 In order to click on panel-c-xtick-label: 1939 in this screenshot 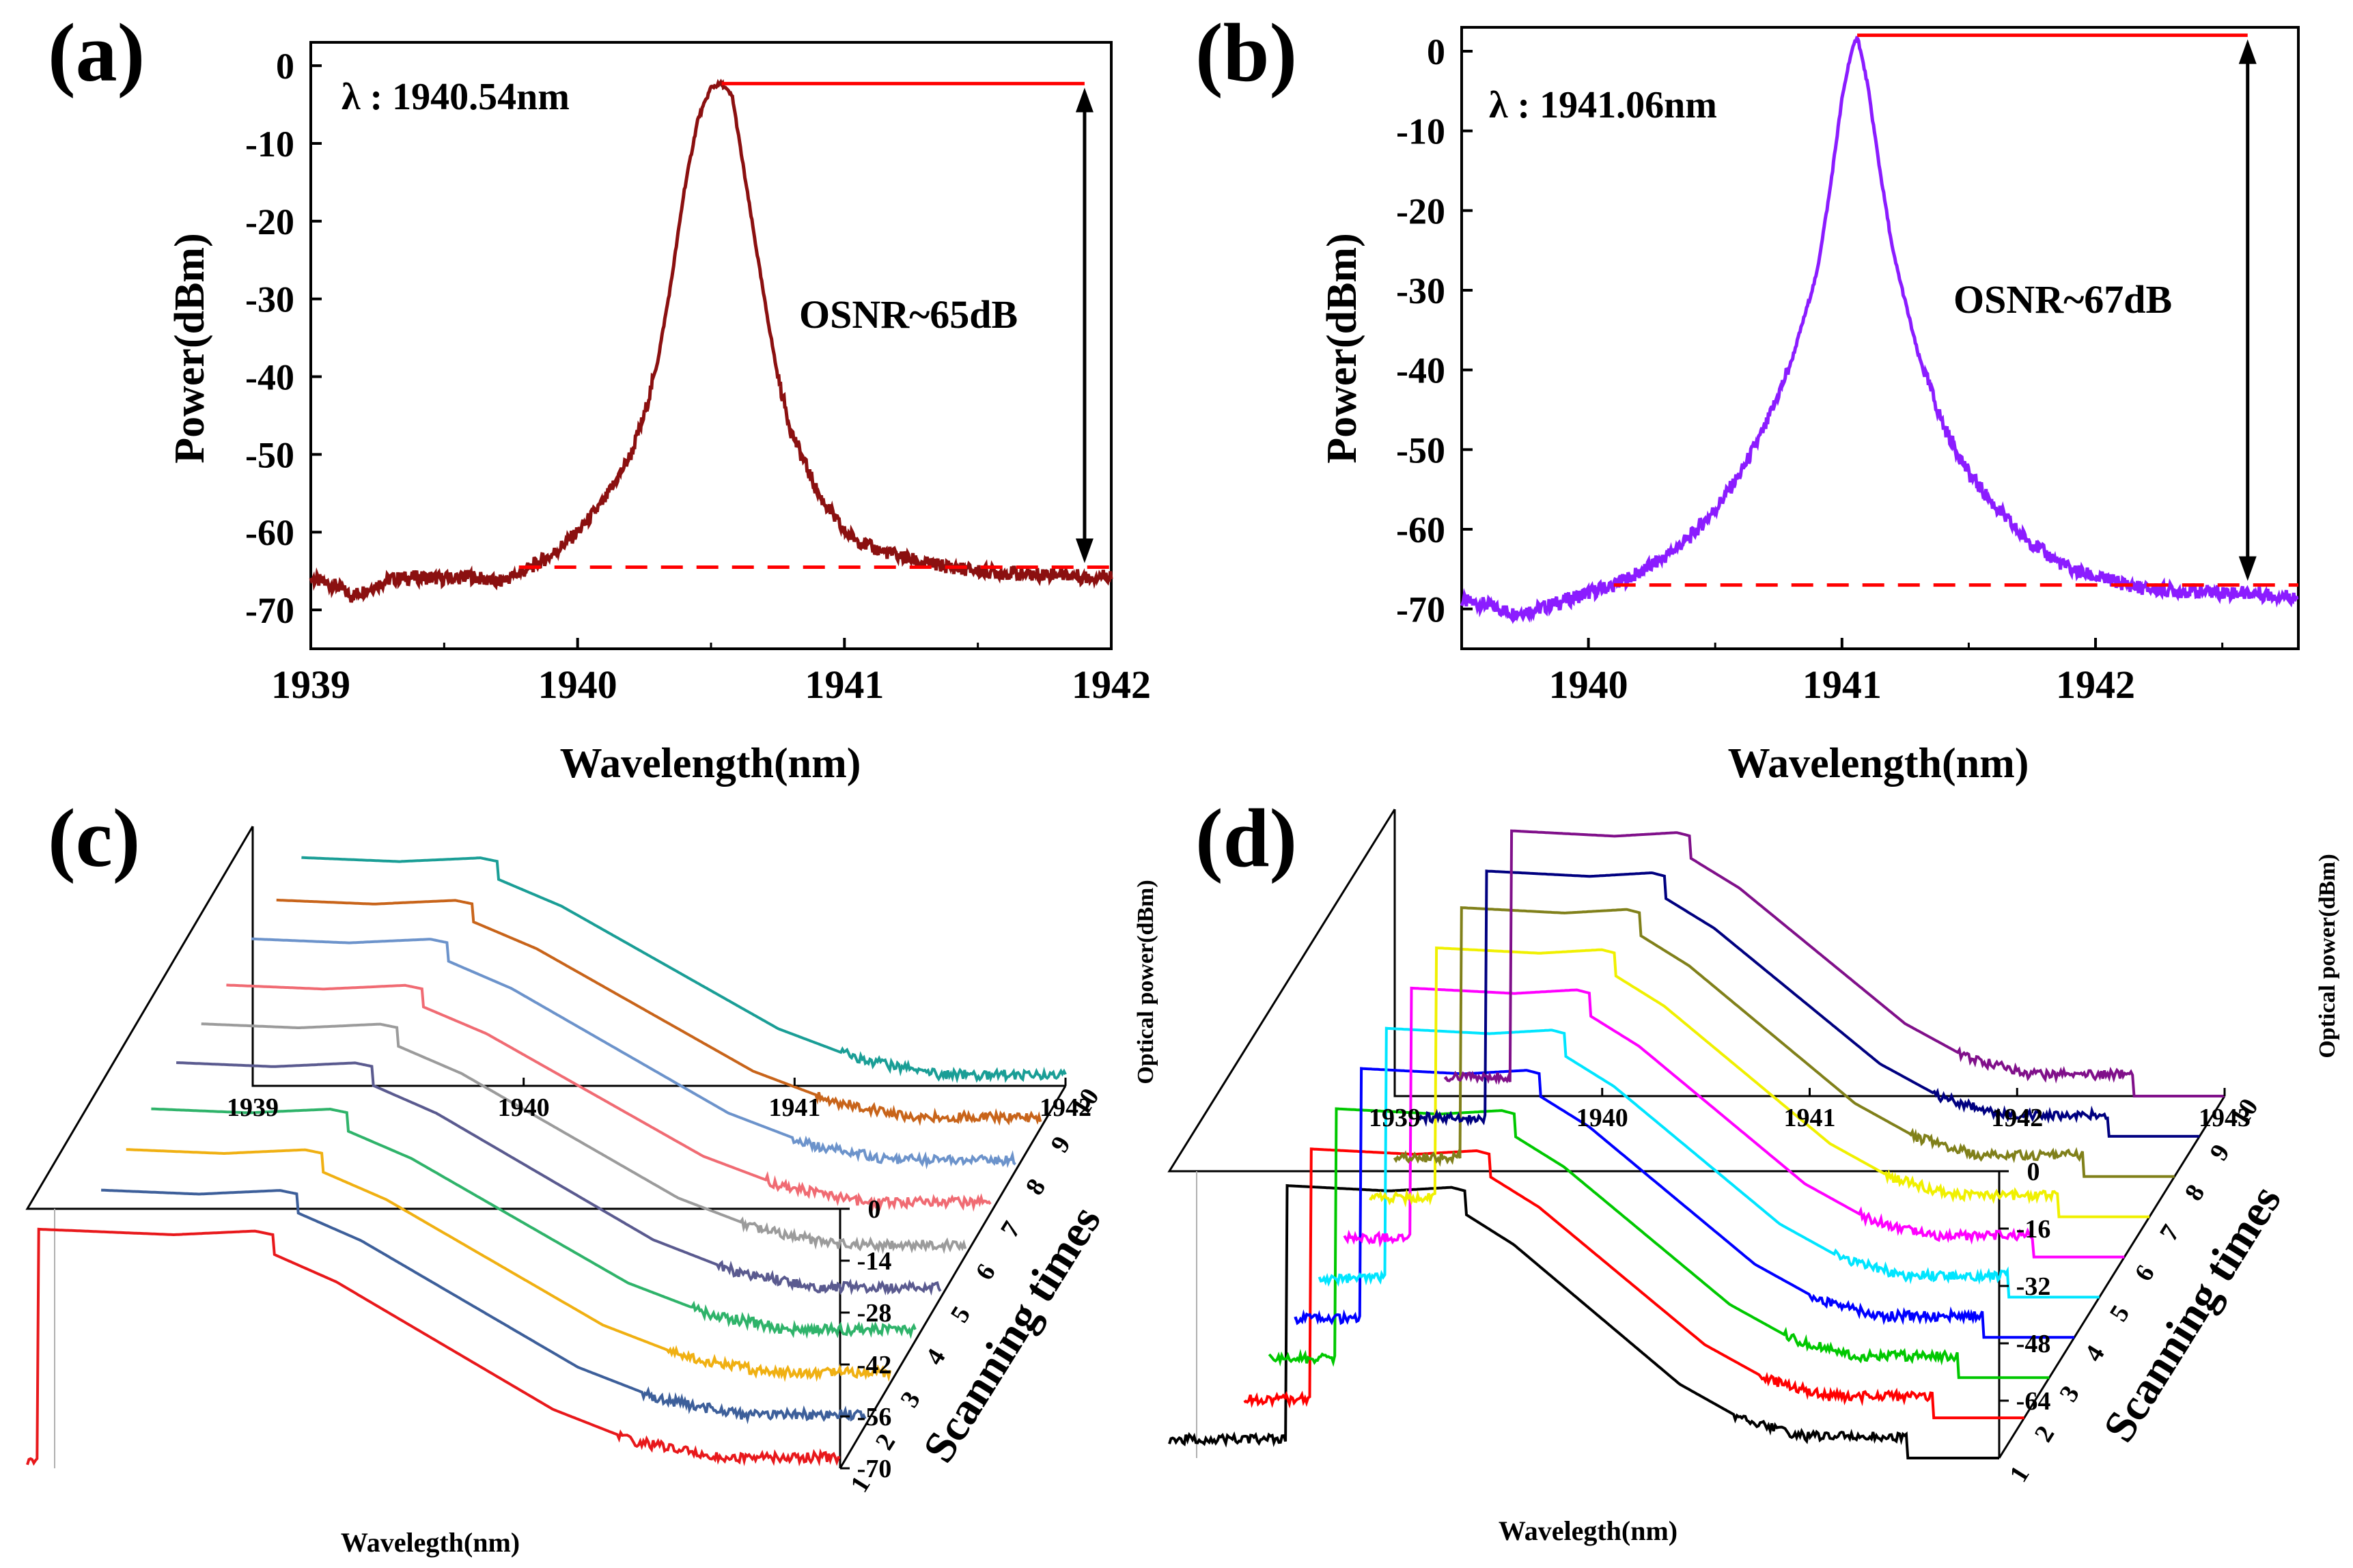, I will do `click(253, 1107)`.